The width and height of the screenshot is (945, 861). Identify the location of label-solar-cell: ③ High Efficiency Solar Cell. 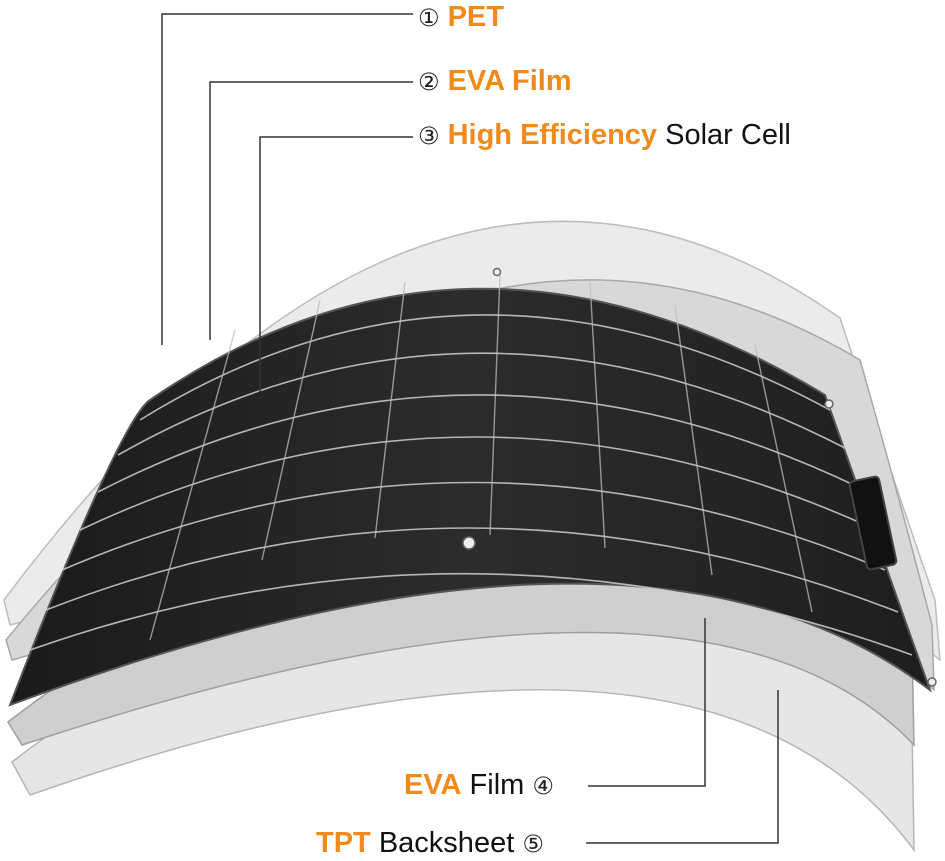
(604, 135).